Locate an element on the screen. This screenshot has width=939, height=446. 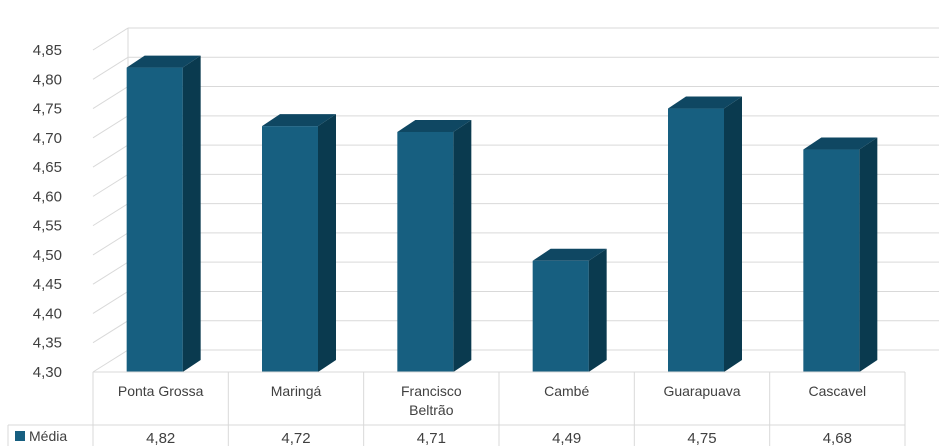
y-tick-label: 4,50 is located at coordinates (47, 255).